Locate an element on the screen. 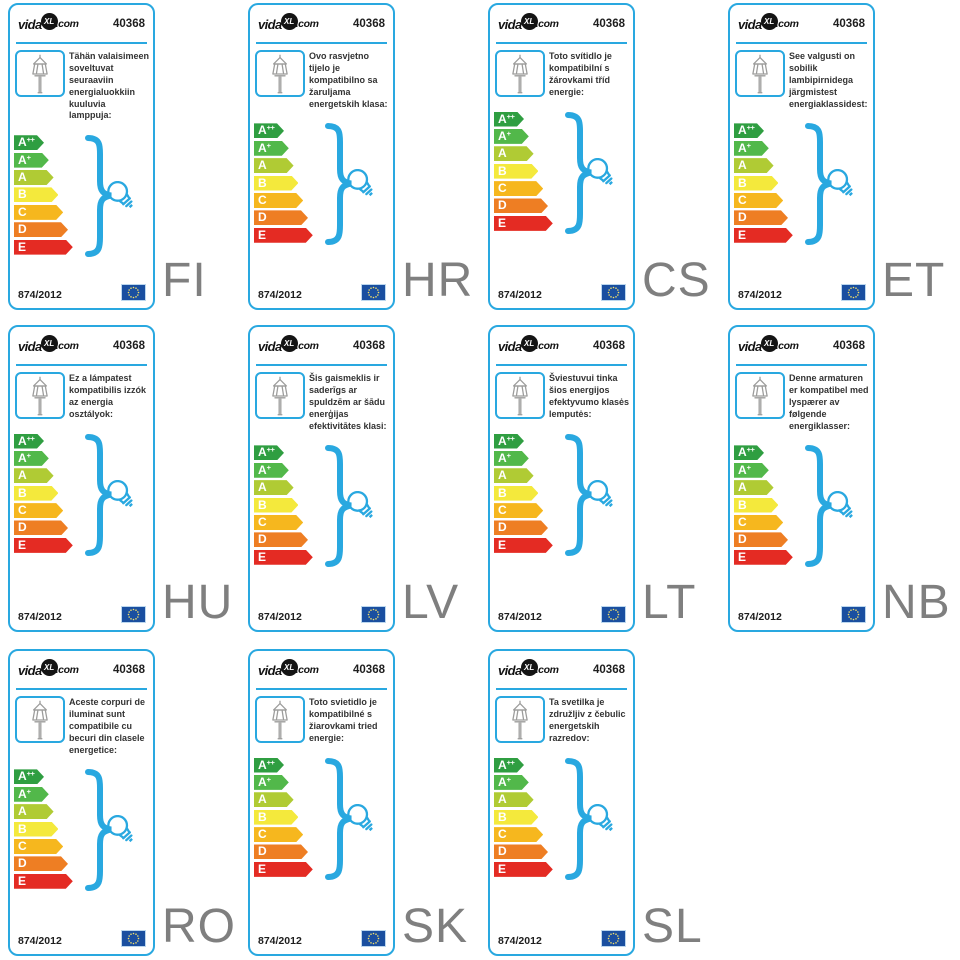 The image size is (960, 960). eu-flag-icon is located at coordinates (853, 614).